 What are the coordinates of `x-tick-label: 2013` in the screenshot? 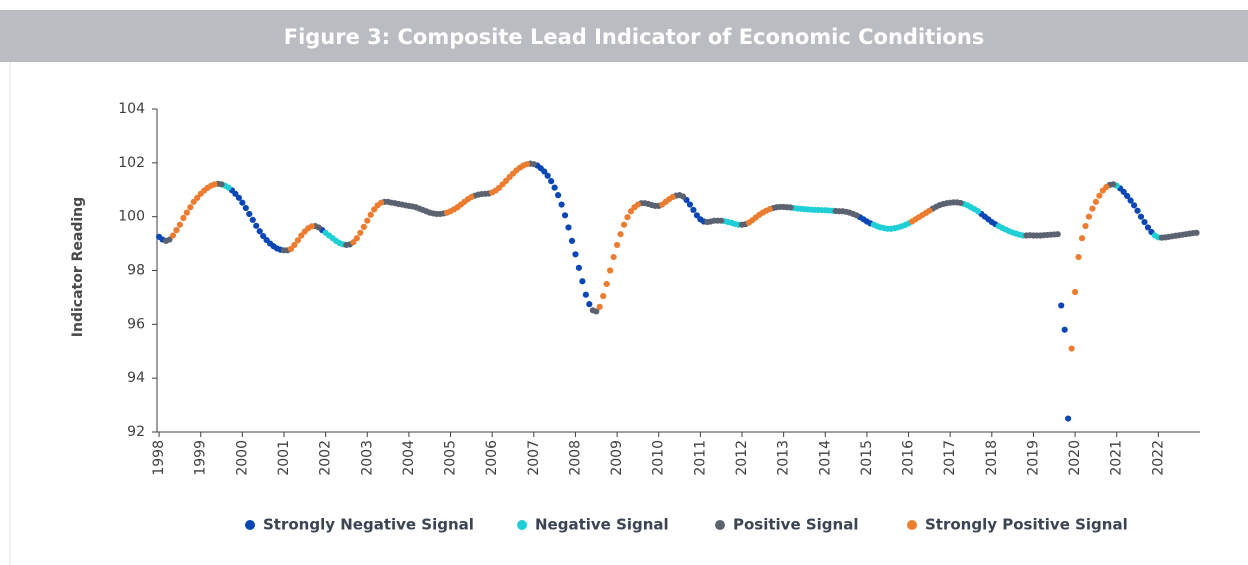 It's located at (784, 458).